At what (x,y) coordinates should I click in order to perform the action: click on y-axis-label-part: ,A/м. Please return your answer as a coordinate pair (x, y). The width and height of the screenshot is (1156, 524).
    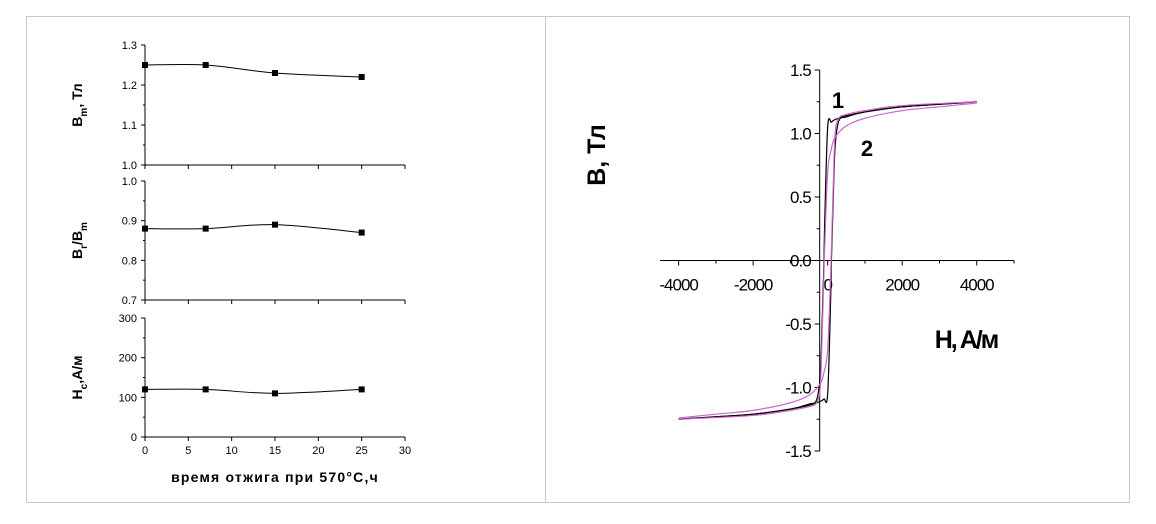
    Looking at the image, I should click on (77, 370).